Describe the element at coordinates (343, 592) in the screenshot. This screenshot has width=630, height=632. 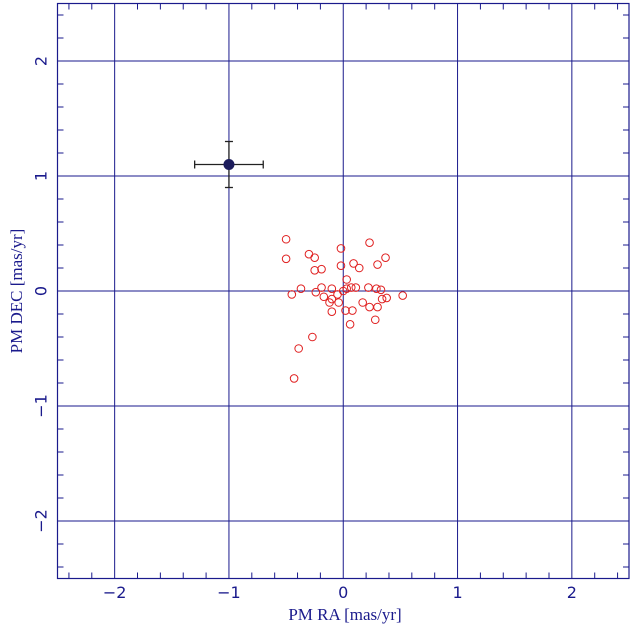
I see `x-tick-label: 0` at that location.